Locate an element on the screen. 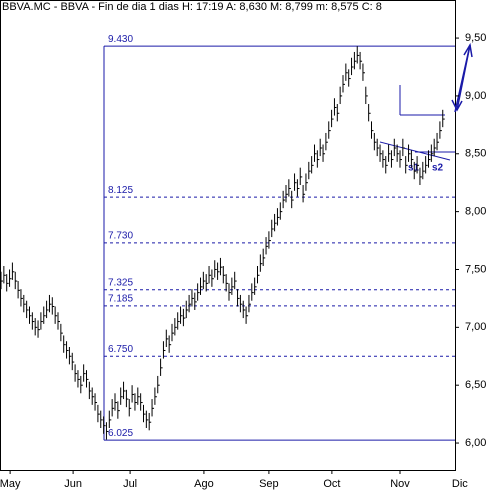  y-tick-label: 8,00 is located at coordinates (475, 212).